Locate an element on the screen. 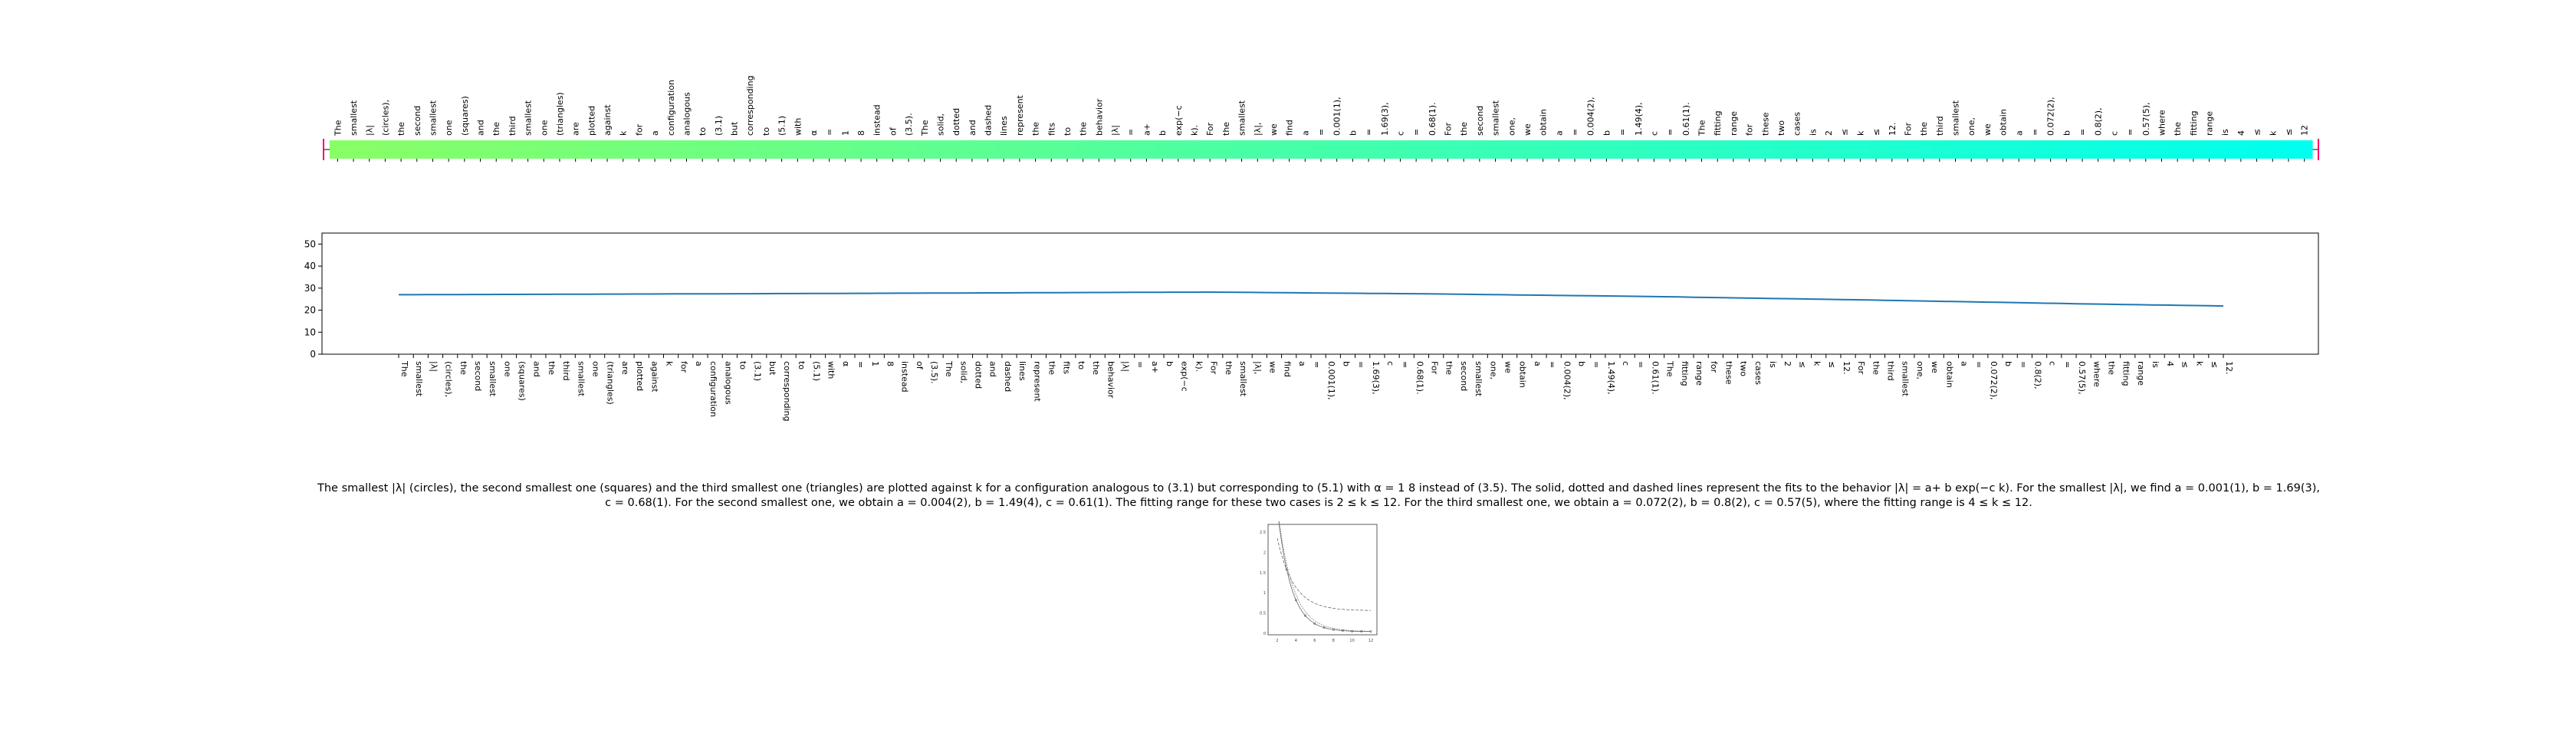  strip-token: b is located at coordinates (2067, 133).